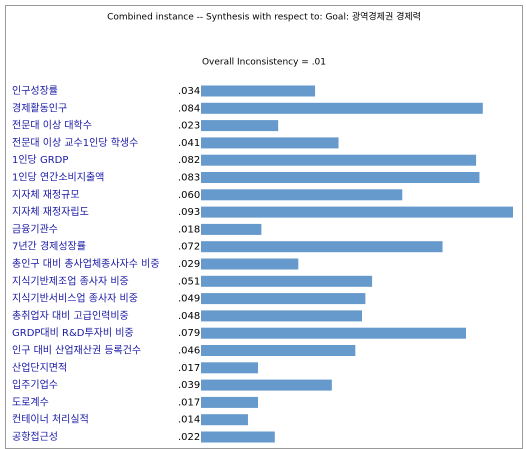 The height and width of the screenshot is (449, 527). I want to click on category-label: 지자체 재정규모, so click(46, 195).